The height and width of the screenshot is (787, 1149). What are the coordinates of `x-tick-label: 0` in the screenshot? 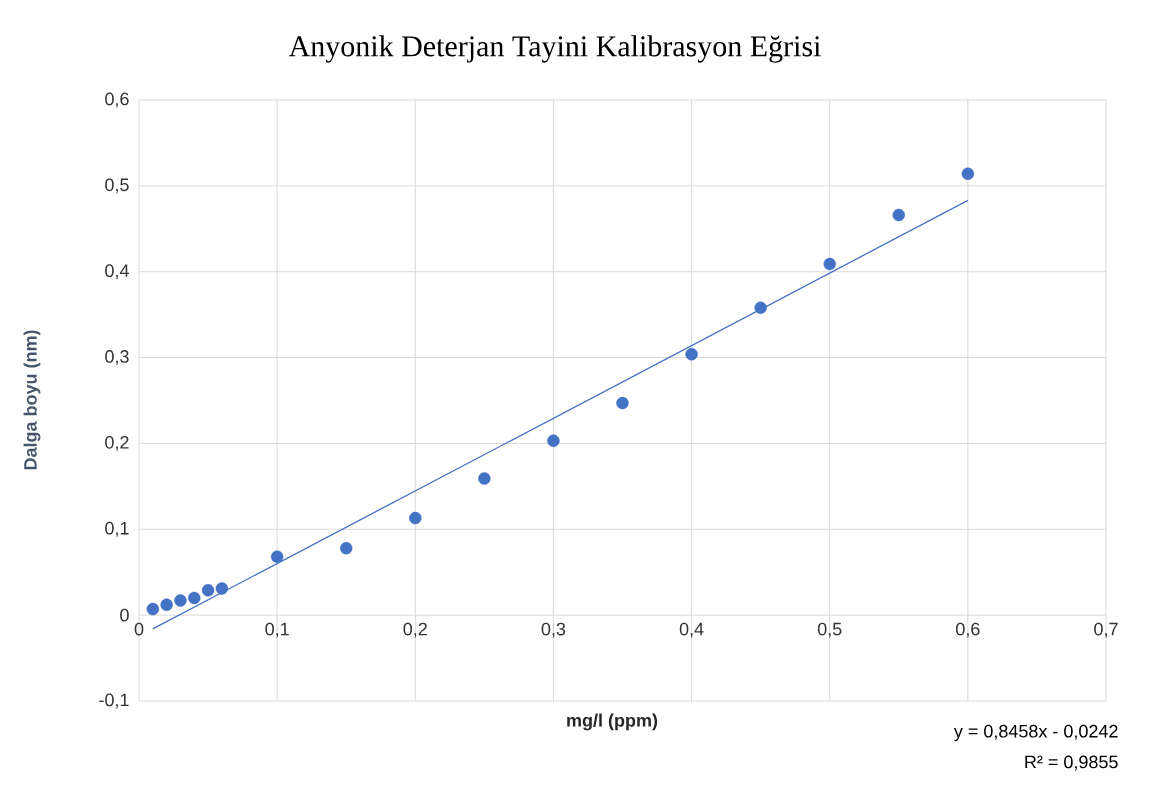 It's located at (139, 629).